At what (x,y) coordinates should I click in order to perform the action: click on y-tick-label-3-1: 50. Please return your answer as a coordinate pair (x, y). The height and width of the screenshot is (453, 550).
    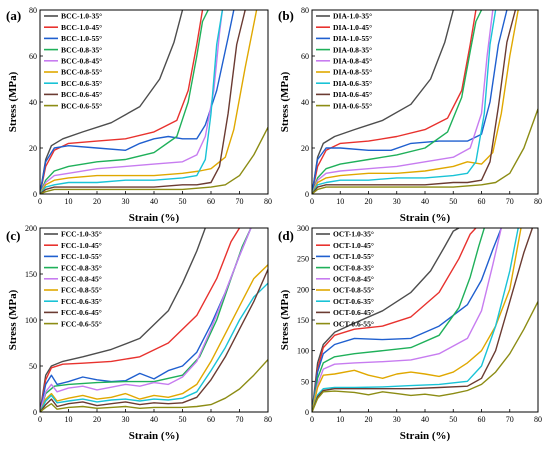
    Looking at the image, I should click on (305, 381).